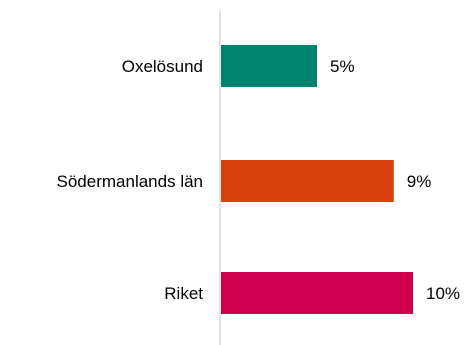 The width and height of the screenshot is (474, 345). What do you see at coordinates (443, 293) in the screenshot?
I see `value-label-2: 10%` at bounding box center [443, 293].